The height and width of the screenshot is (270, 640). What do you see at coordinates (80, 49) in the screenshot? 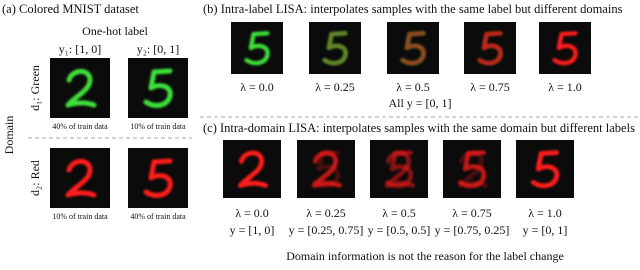
I see `column-label: y₁: [1, 0]` at bounding box center [80, 49].